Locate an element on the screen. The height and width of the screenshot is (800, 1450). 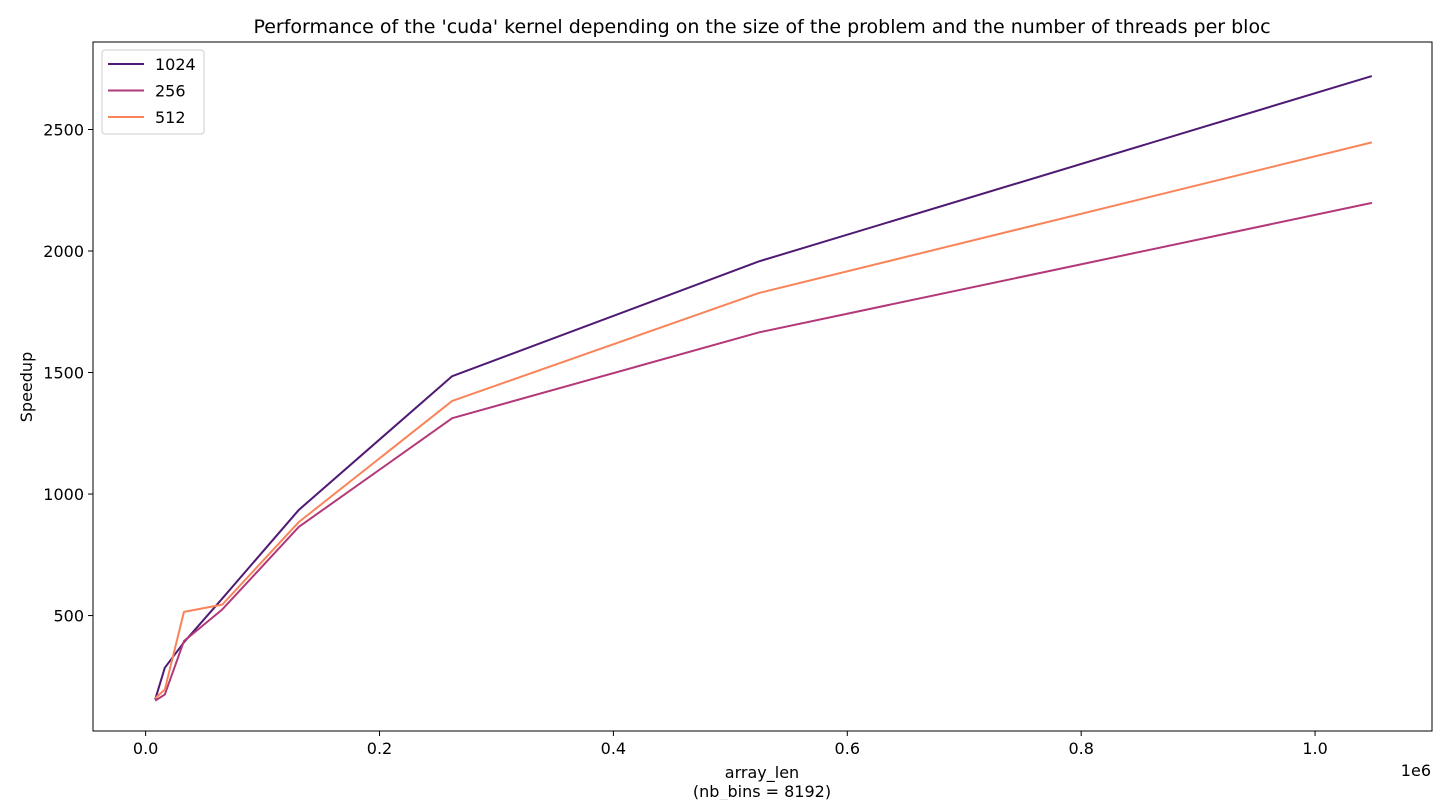
legend-label-512: 512 is located at coordinates (170, 117).